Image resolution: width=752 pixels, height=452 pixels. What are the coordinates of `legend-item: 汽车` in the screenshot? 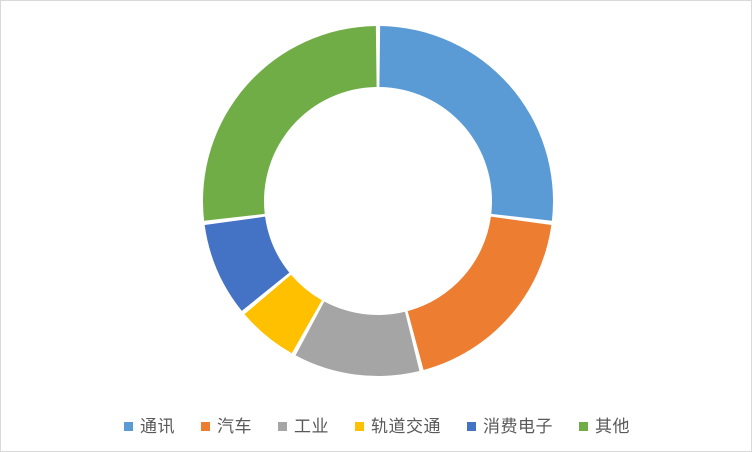 It's located at (226, 426).